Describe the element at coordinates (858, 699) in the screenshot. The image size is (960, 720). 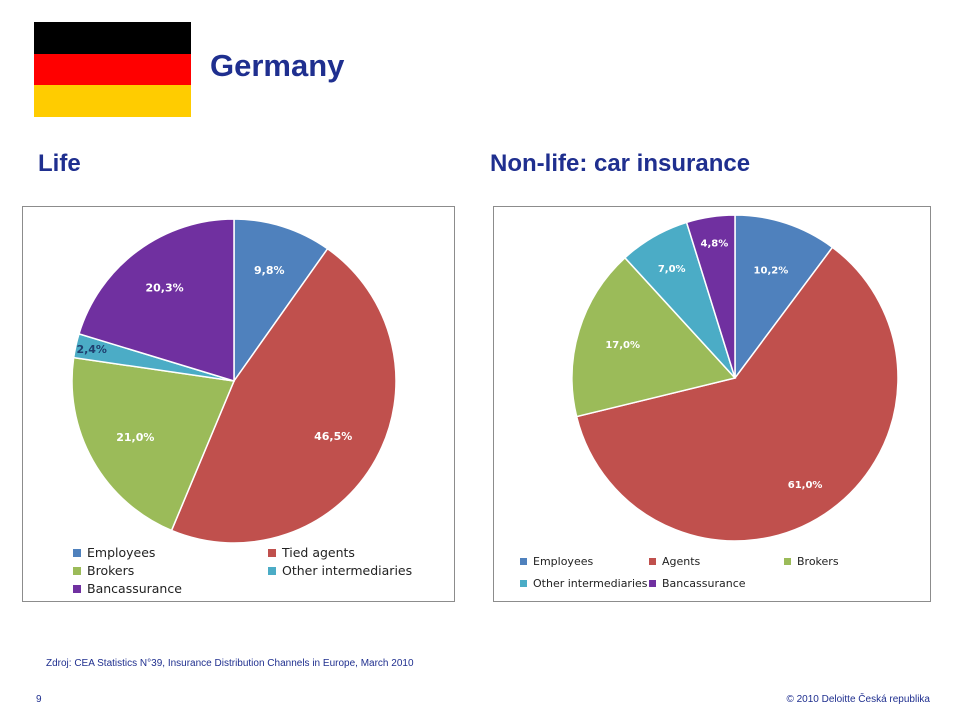
I see `copyright: © 2010 Deloitte Česká republika` at that location.